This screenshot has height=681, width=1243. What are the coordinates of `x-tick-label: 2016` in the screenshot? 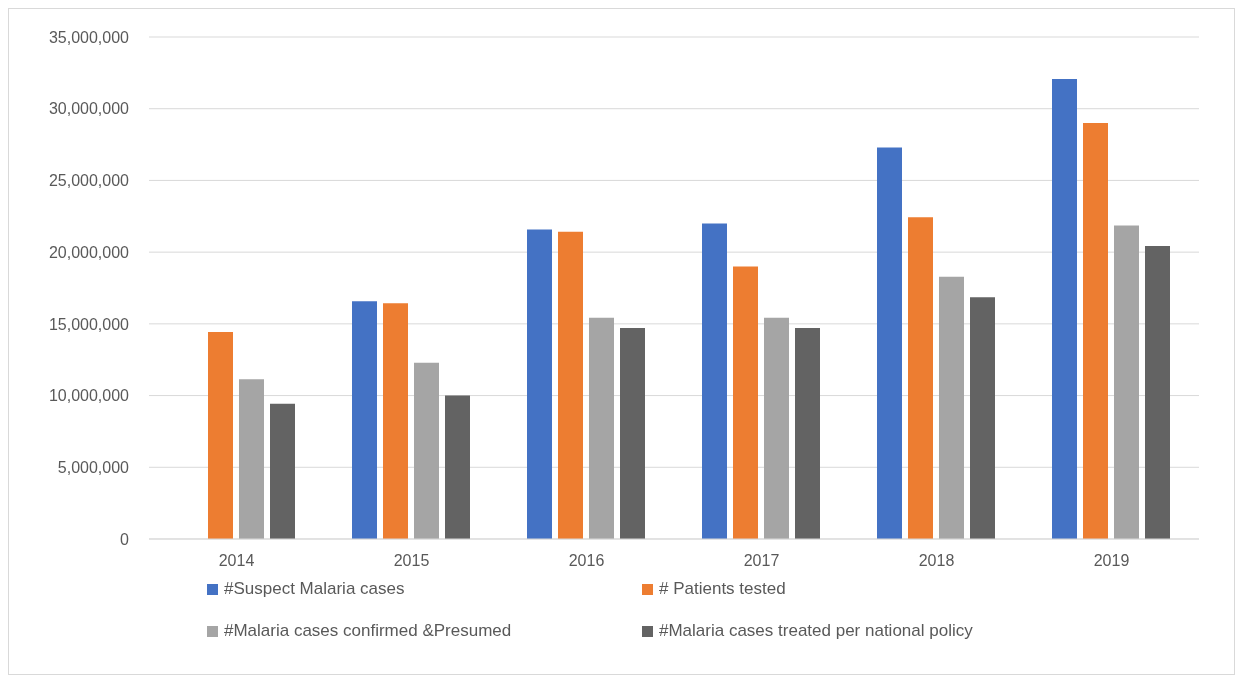 It's located at (586, 561).